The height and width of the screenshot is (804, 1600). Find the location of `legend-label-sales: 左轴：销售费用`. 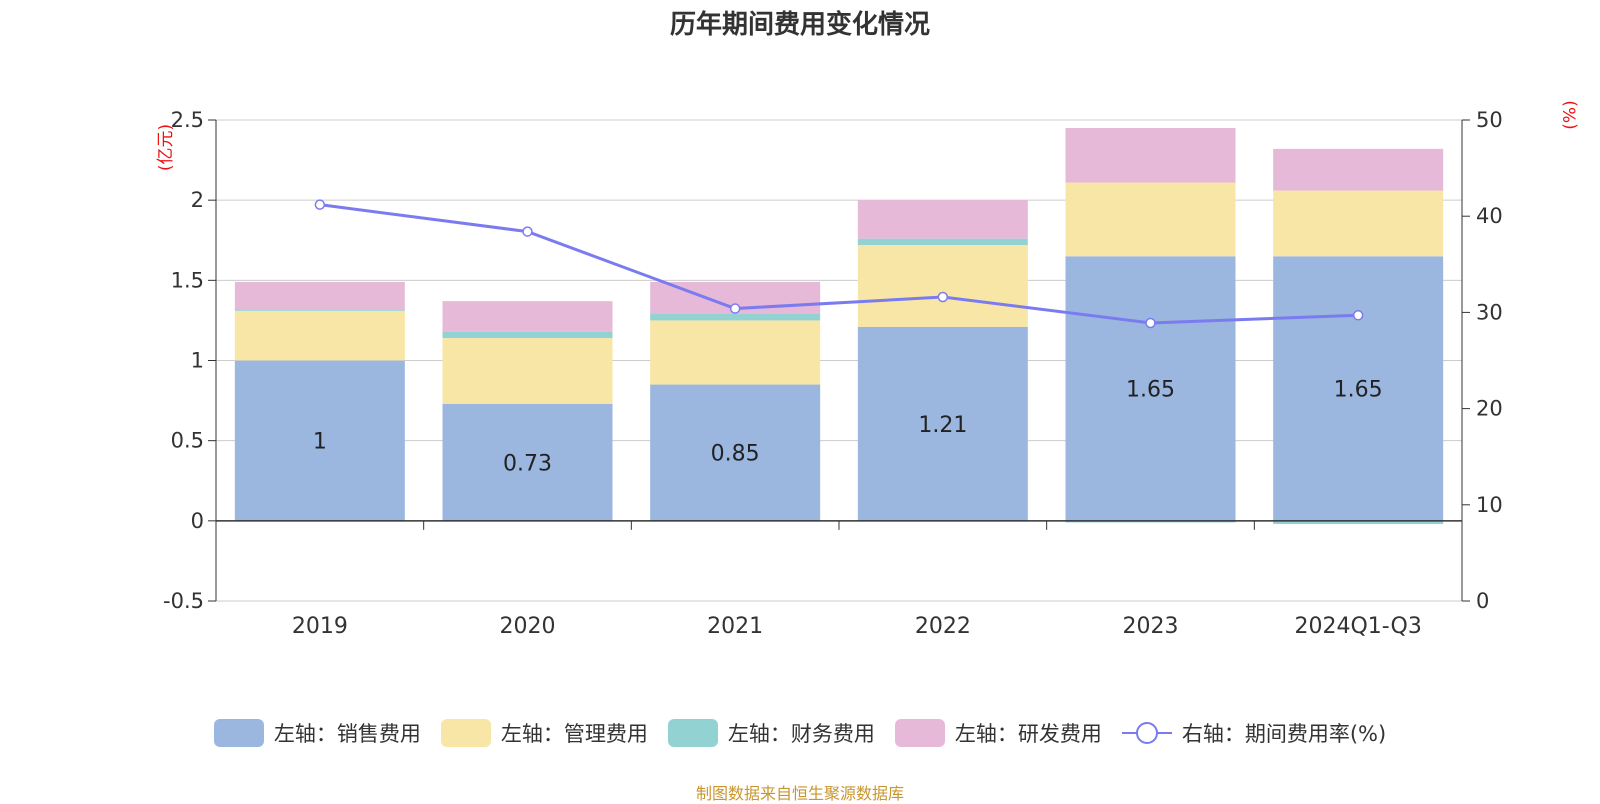

legend-label-sales: 左轴：销售费用 is located at coordinates (347, 734).